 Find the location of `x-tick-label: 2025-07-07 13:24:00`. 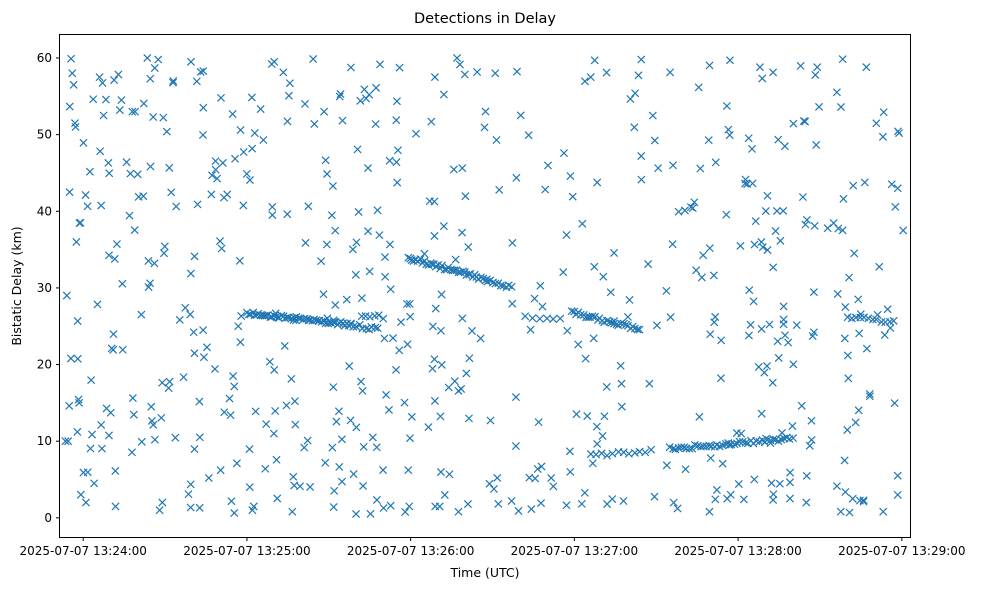

x-tick-label: 2025-07-07 13:24:00 is located at coordinates (82, 551).